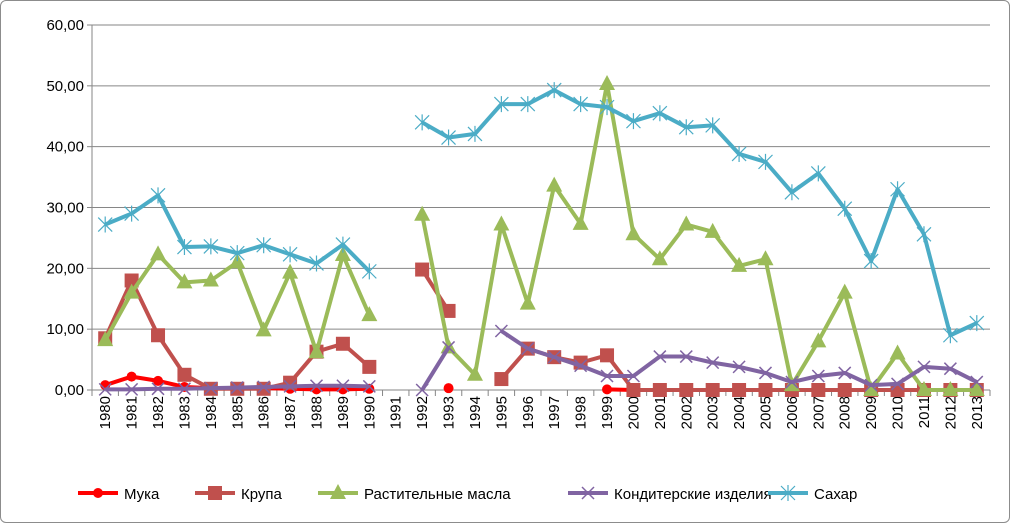  What do you see at coordinates (437, 494) in the screenshot?
I see `legend-label: Растительные масла` at bounding box center [437, 494].